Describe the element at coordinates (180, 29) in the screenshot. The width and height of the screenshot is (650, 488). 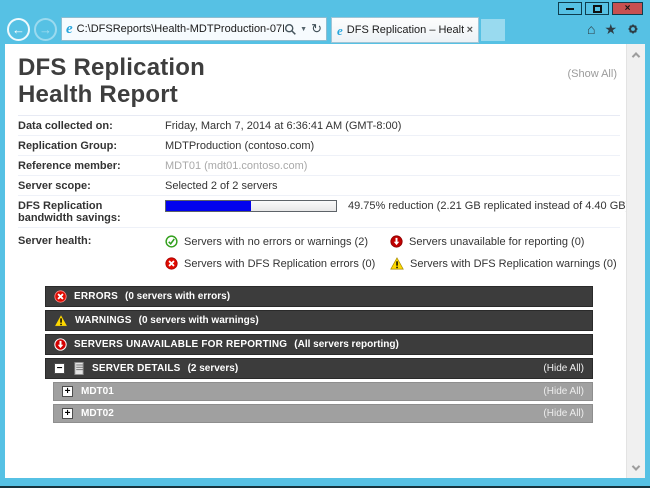
I see `url-text: C:\DFSReports\Health-MDTProduction-07Ma` at that location.